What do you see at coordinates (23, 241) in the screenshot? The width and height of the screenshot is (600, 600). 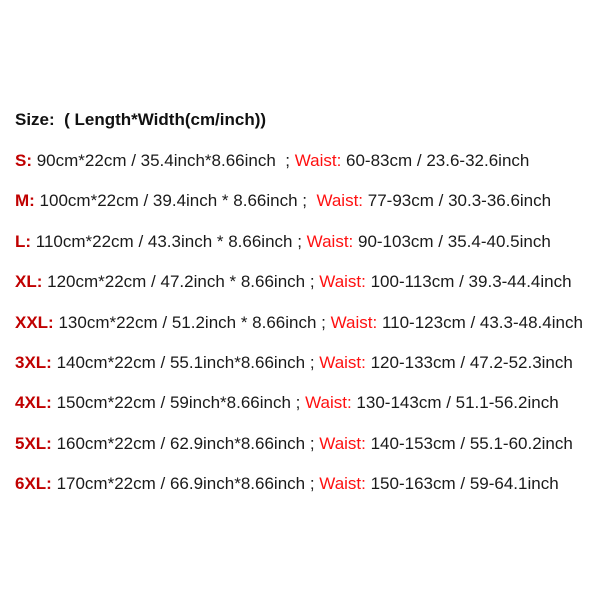 I see `size-label: L:` at bounding box center [23, 241].